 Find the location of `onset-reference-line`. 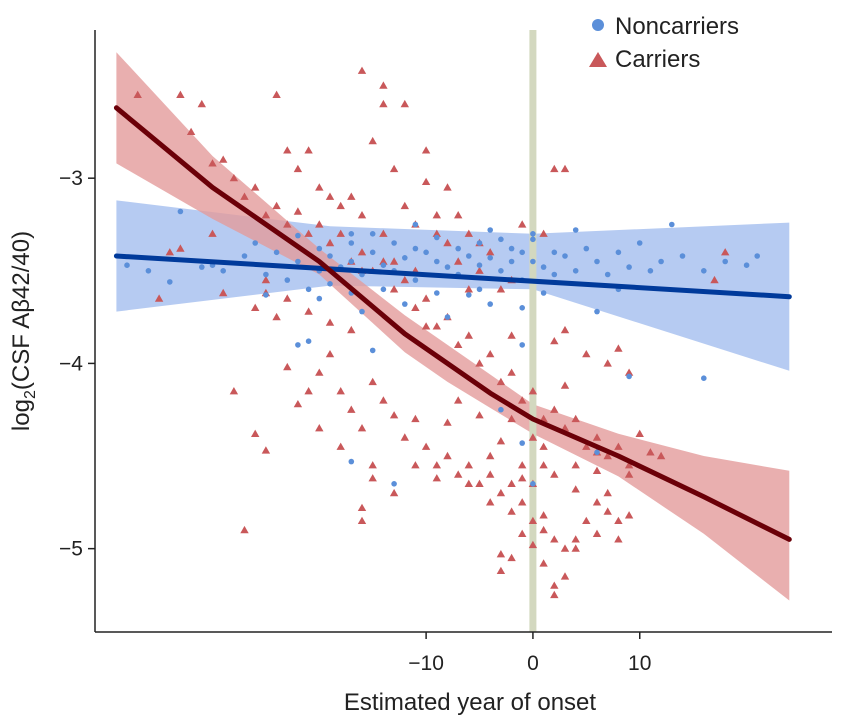

onset-reference-line is located at coordinates (533, 331).